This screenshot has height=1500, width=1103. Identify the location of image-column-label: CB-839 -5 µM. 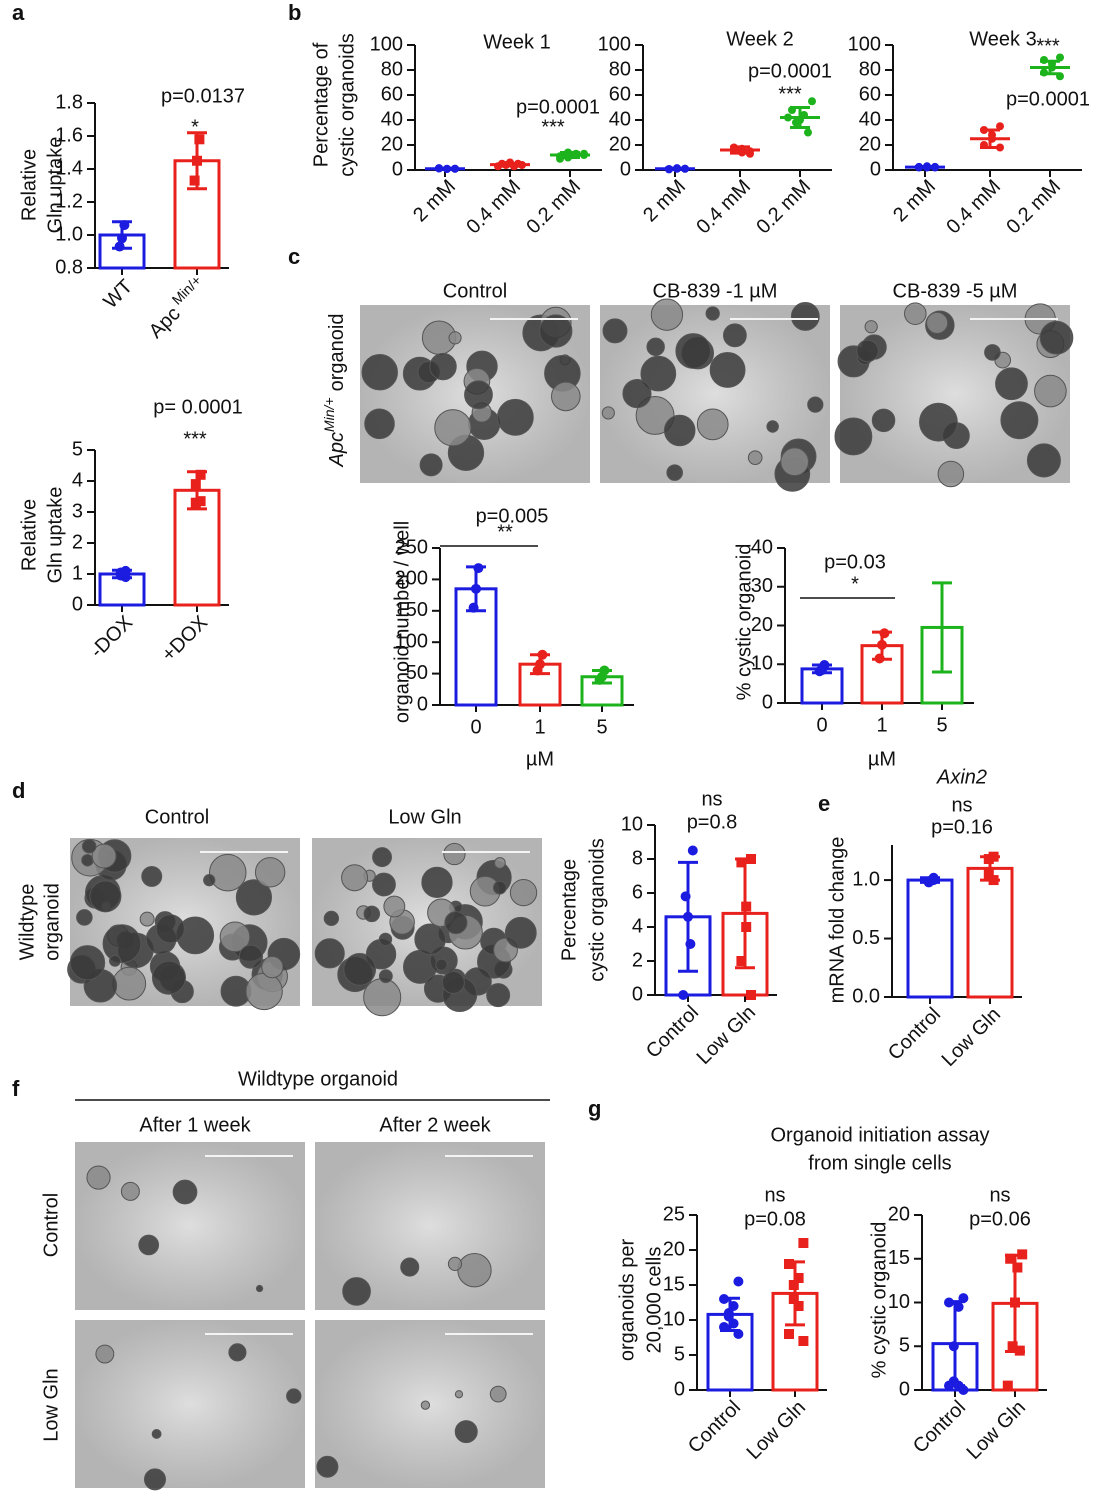
(955, 291).